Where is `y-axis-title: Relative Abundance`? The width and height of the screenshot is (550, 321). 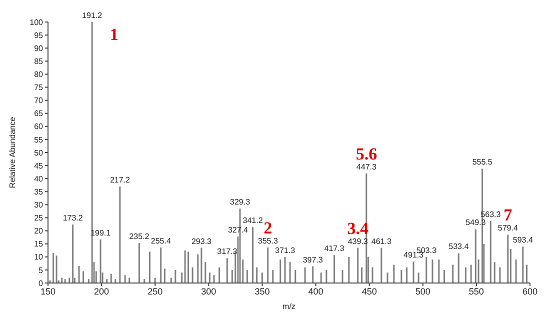 y-axis-title: Relative Abundance is located at coordinates (12, 152).